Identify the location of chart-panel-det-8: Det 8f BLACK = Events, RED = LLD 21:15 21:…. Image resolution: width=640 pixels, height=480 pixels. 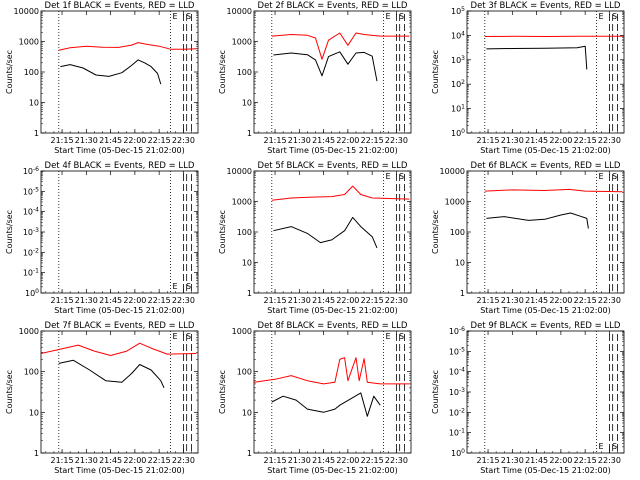
(319, 400).